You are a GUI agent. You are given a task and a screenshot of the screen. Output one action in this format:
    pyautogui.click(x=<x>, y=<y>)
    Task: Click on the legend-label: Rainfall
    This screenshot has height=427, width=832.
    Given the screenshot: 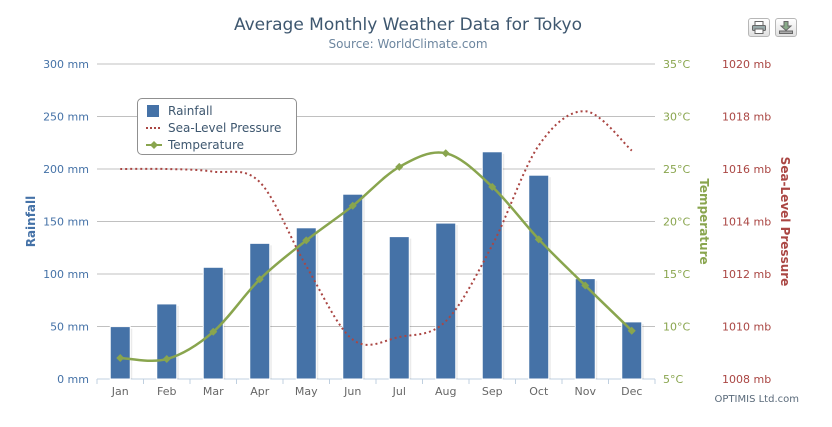 What is the action you would take?
    pyautogui.click(x=190, y=111)
    